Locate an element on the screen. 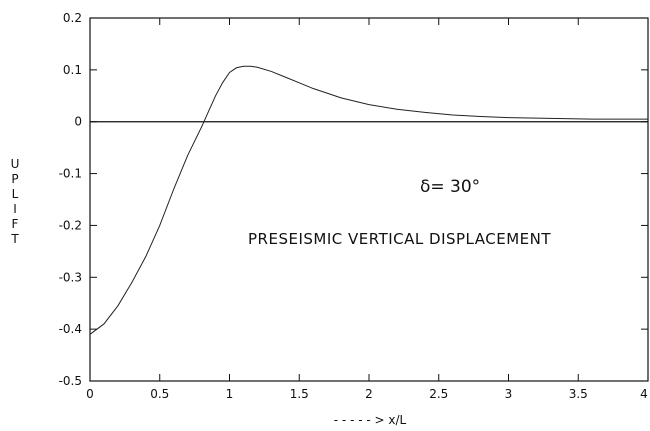 The width and height of the screenshot is (650, 431). y-tick-label: 0.2 is located at coordinates (72, 18).